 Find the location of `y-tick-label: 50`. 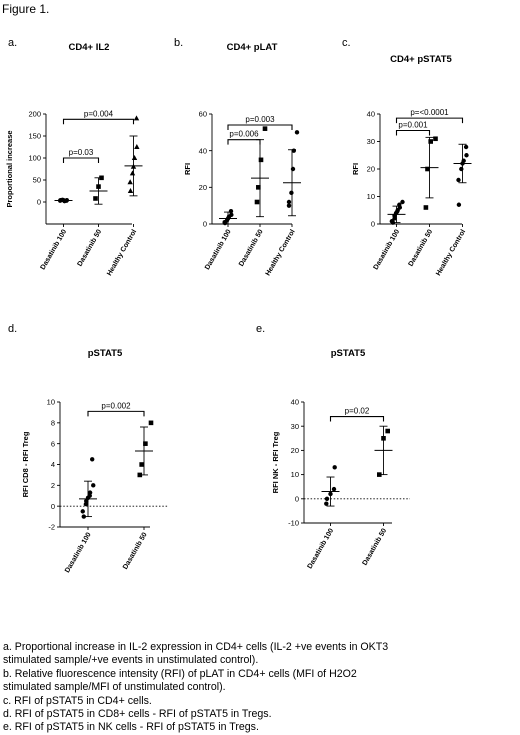

y-tick-label: 50 is located at coordinates (37, 180).